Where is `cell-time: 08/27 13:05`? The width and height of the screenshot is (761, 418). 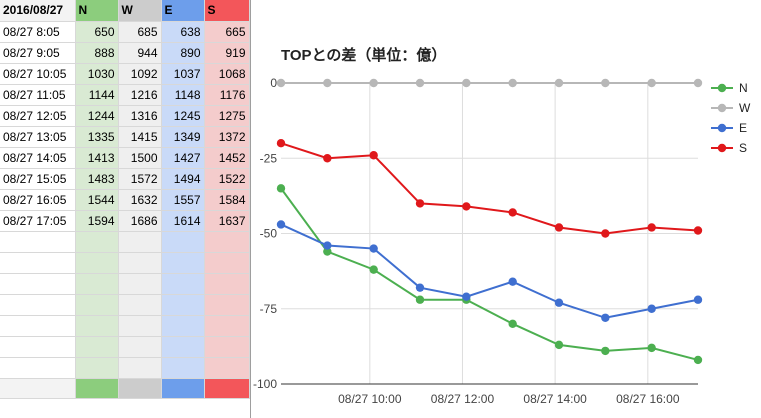
cell-time: 08/27 13:05 is located at coordinates (38, 137).